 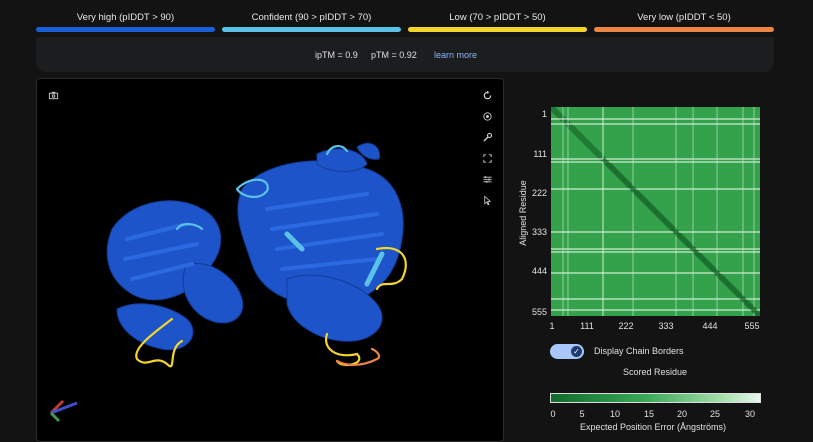 What do you see at coordinates (125, 17) in the screenshot?
I see `legend-label: Very high (pIDDT > 90)` at bounding box center [125, 17].